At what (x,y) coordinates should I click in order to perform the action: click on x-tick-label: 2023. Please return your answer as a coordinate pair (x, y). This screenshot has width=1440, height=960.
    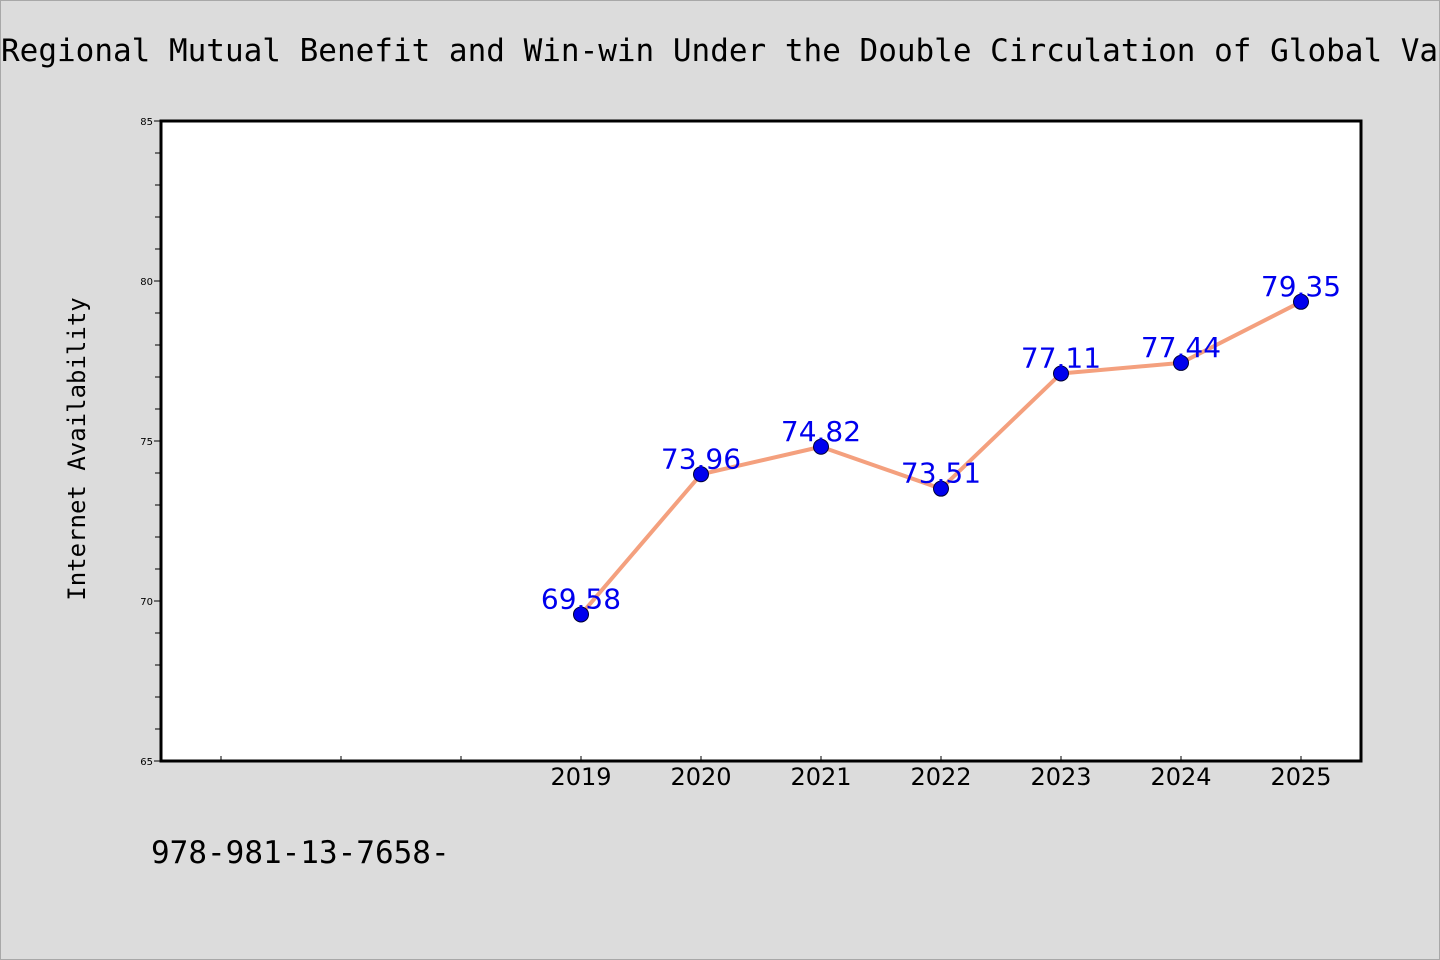
    Looking at the image, I should click on (1060, 777).